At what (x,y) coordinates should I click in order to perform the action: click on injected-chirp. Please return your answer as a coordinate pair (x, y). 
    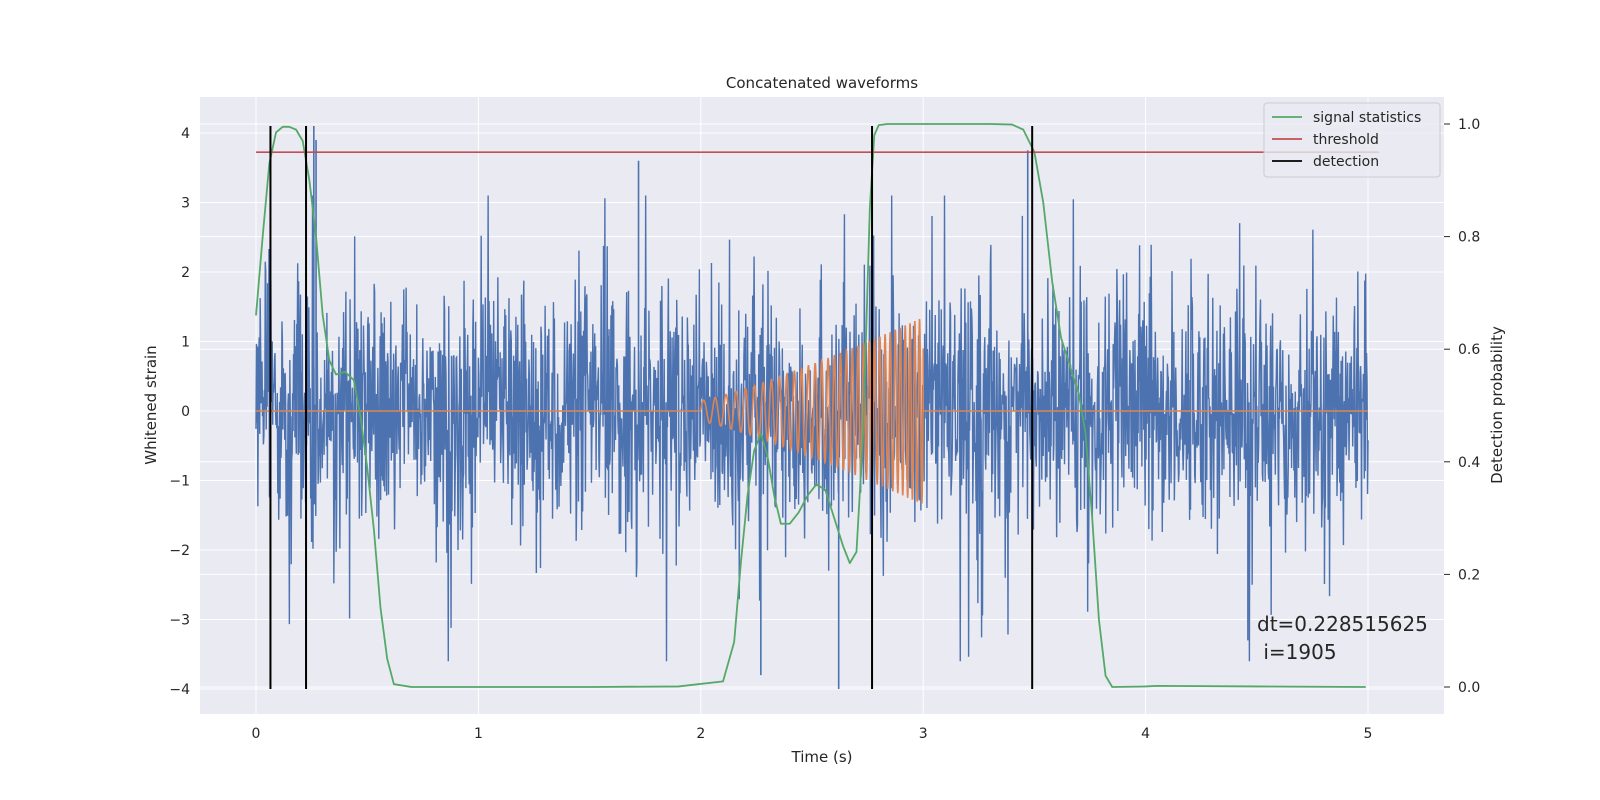
    Looking at the image, I should click on (812, 411).